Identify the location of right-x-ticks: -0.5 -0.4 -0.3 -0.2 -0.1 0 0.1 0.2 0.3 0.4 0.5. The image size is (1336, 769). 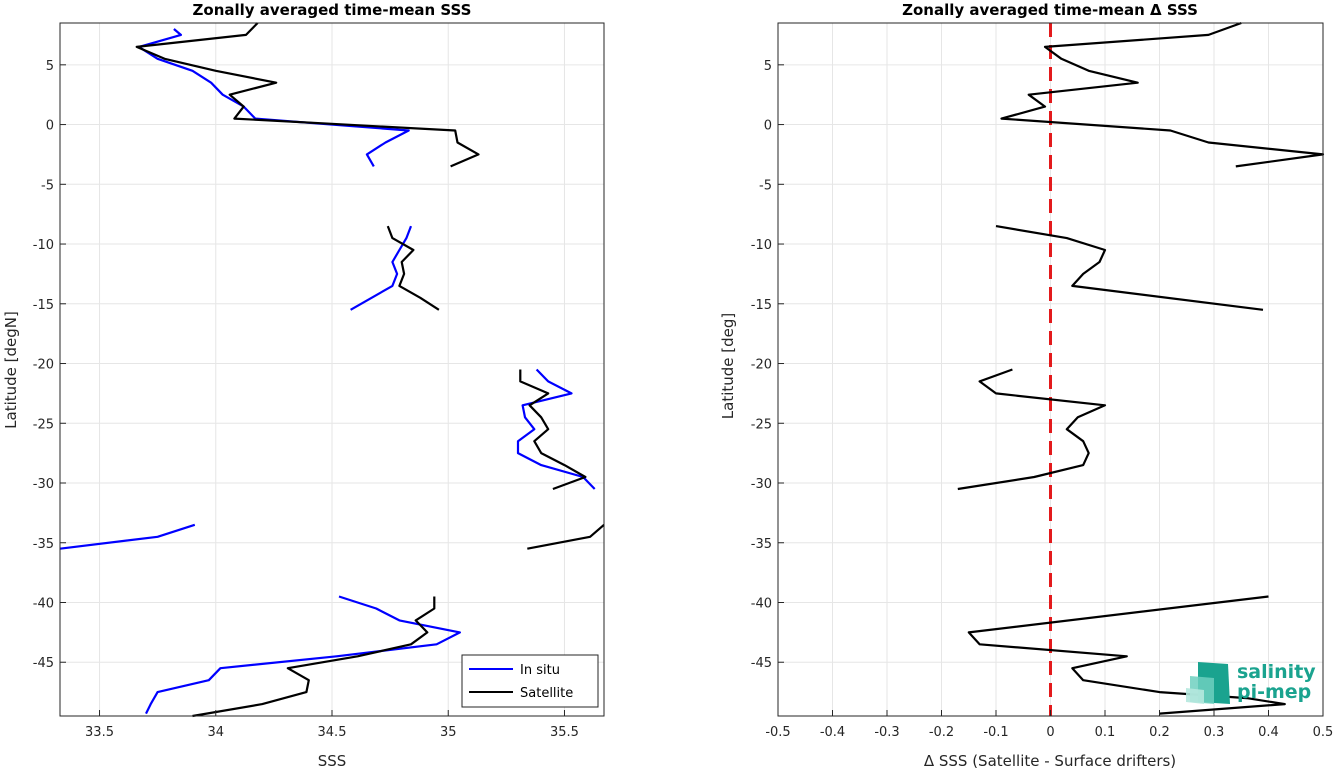
(1049, 725).